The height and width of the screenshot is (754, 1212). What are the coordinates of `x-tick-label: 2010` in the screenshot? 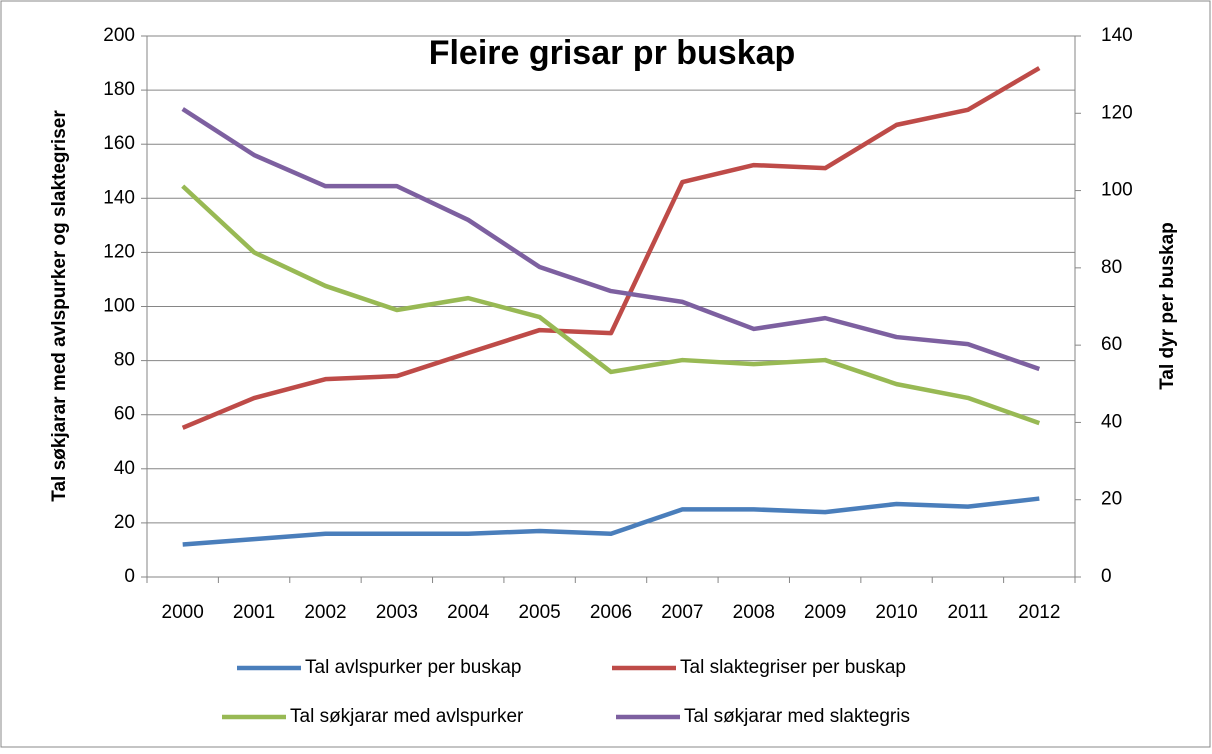 It's located at (896, 612).